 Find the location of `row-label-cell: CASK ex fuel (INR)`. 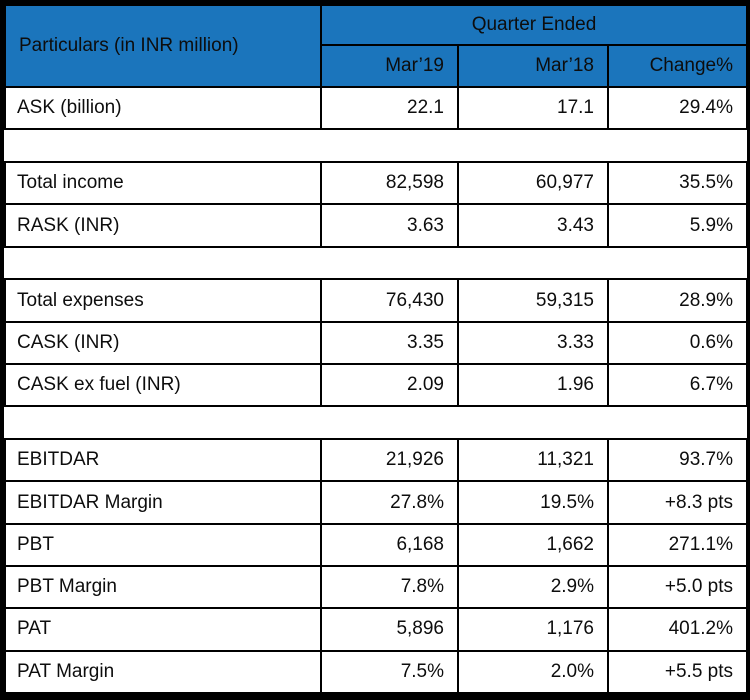

row-label-cell: CASK ex fuel (INR) is located at coordinates (163, 385).